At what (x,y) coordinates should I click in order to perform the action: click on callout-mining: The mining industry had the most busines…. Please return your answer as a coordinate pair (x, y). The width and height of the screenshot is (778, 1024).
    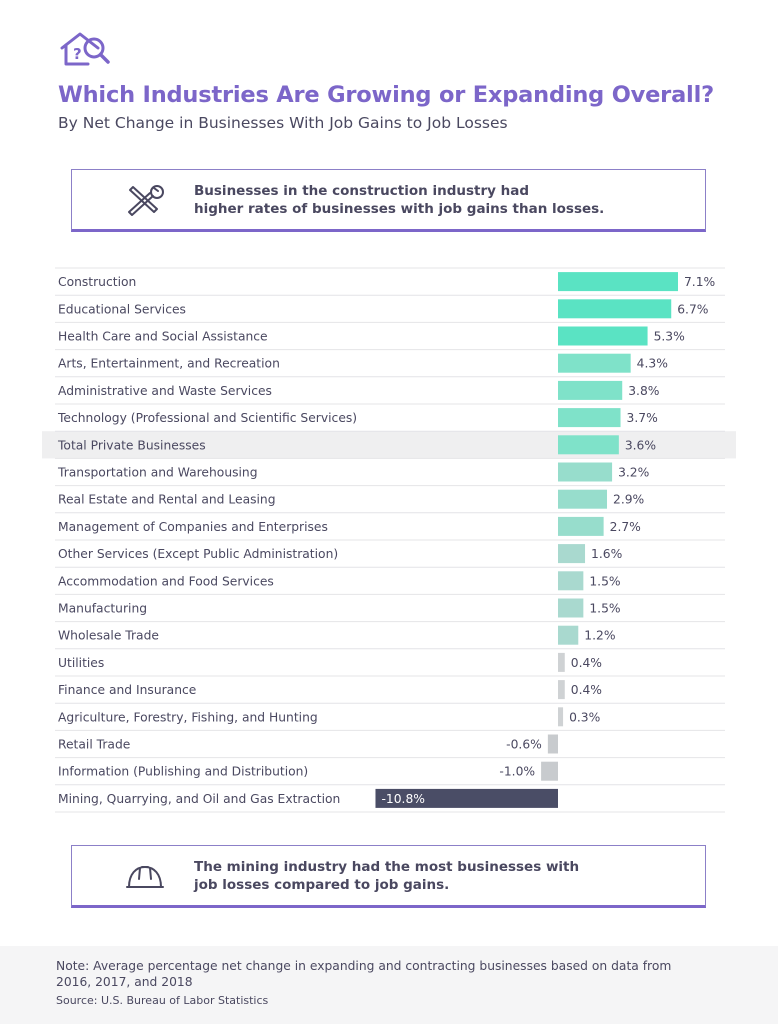
    Looking at the image, I should click on (388, 876).